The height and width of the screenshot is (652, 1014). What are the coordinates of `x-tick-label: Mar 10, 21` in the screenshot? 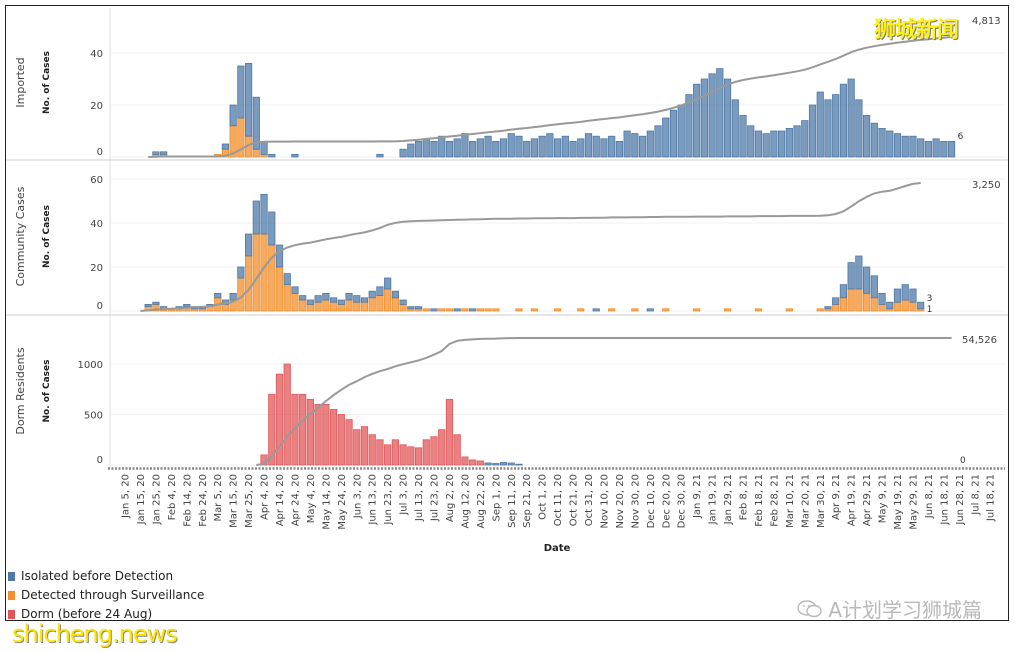 It's located at (790, 501).